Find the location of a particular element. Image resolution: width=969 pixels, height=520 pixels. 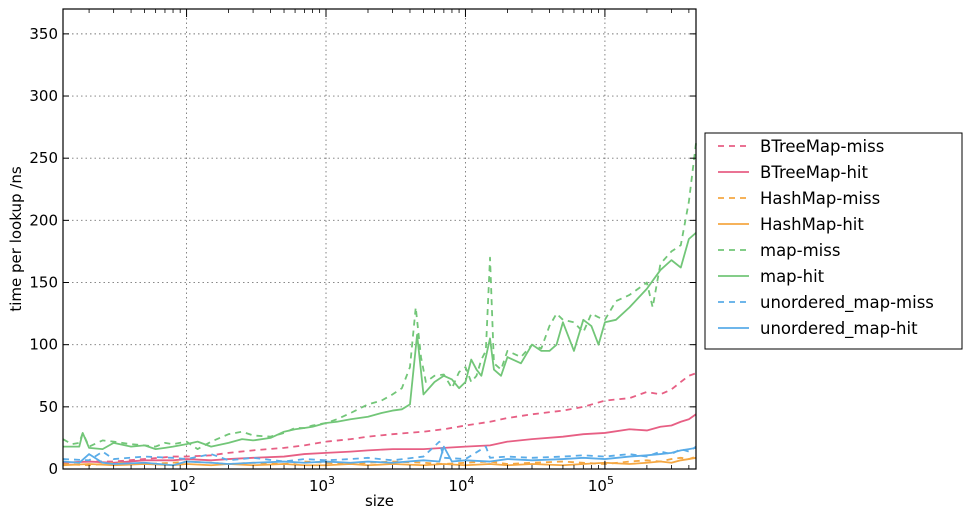

legend-label: unordered_map-miss is located at coordinates (847, 303).